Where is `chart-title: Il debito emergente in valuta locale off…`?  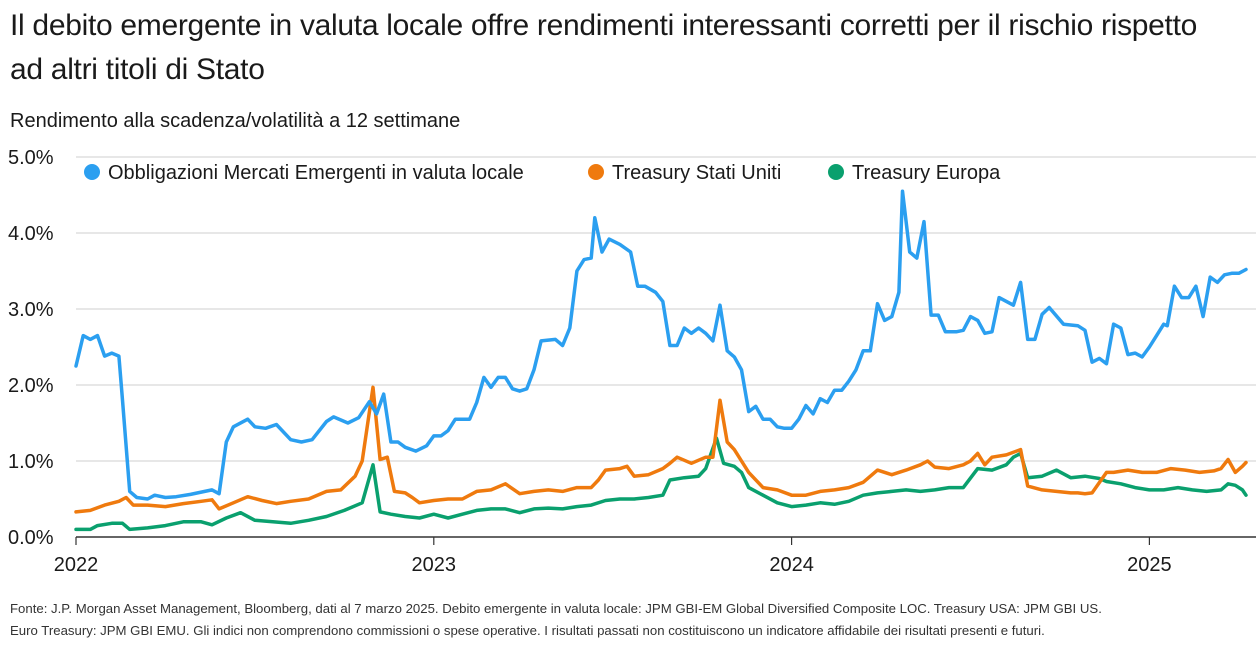
chart-title: Il debito emergente in valuta locale off… is located at coordinates (604, 47).